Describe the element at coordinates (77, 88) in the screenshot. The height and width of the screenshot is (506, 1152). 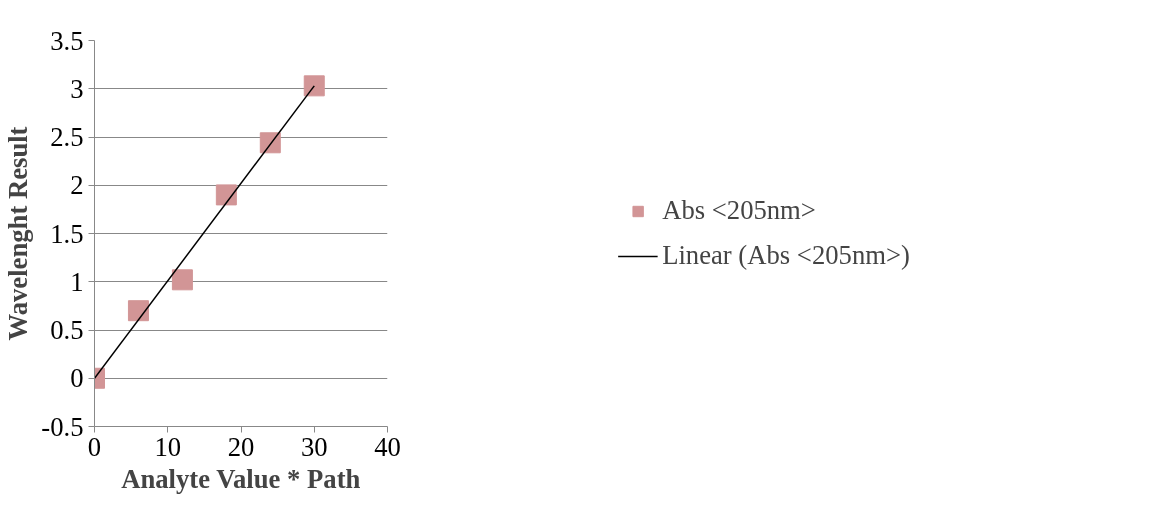
I see `y-tick-label: 3` at that location.